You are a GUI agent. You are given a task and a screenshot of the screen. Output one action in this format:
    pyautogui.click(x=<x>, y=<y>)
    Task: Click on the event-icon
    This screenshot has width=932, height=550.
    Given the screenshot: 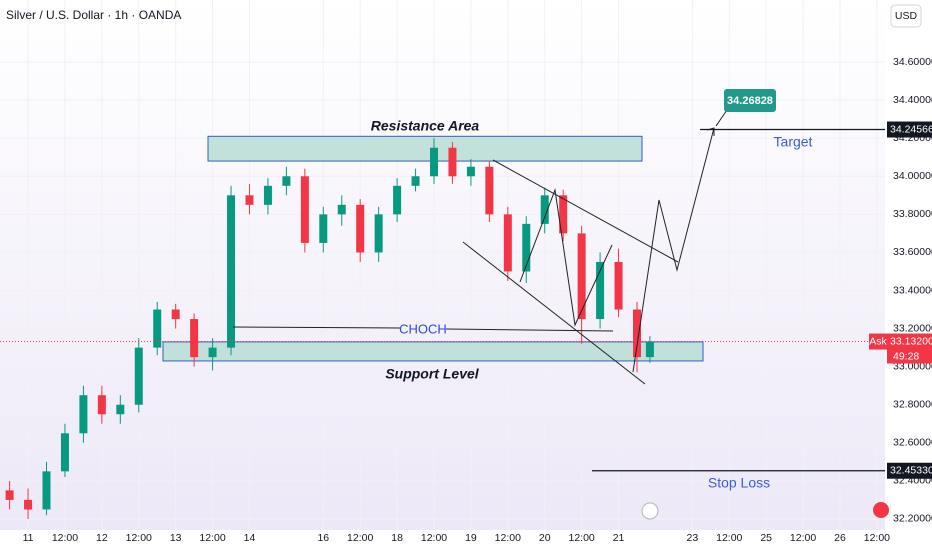 What is the action you would take?
    pyautogui.click(x=650, y=511)
    